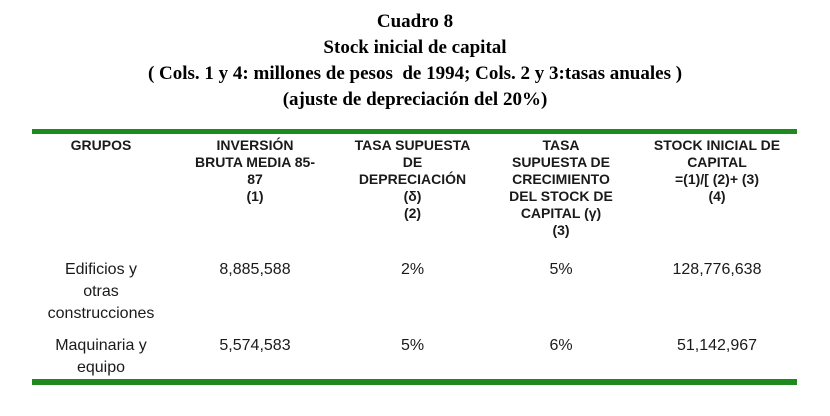 The image size is (830, 416). What do you see at coordinates (415, 99) in the screenshot?
I see `table-adjustment-note: (ajuste de depreciación del 20%)` at bounding box center [415, 99].